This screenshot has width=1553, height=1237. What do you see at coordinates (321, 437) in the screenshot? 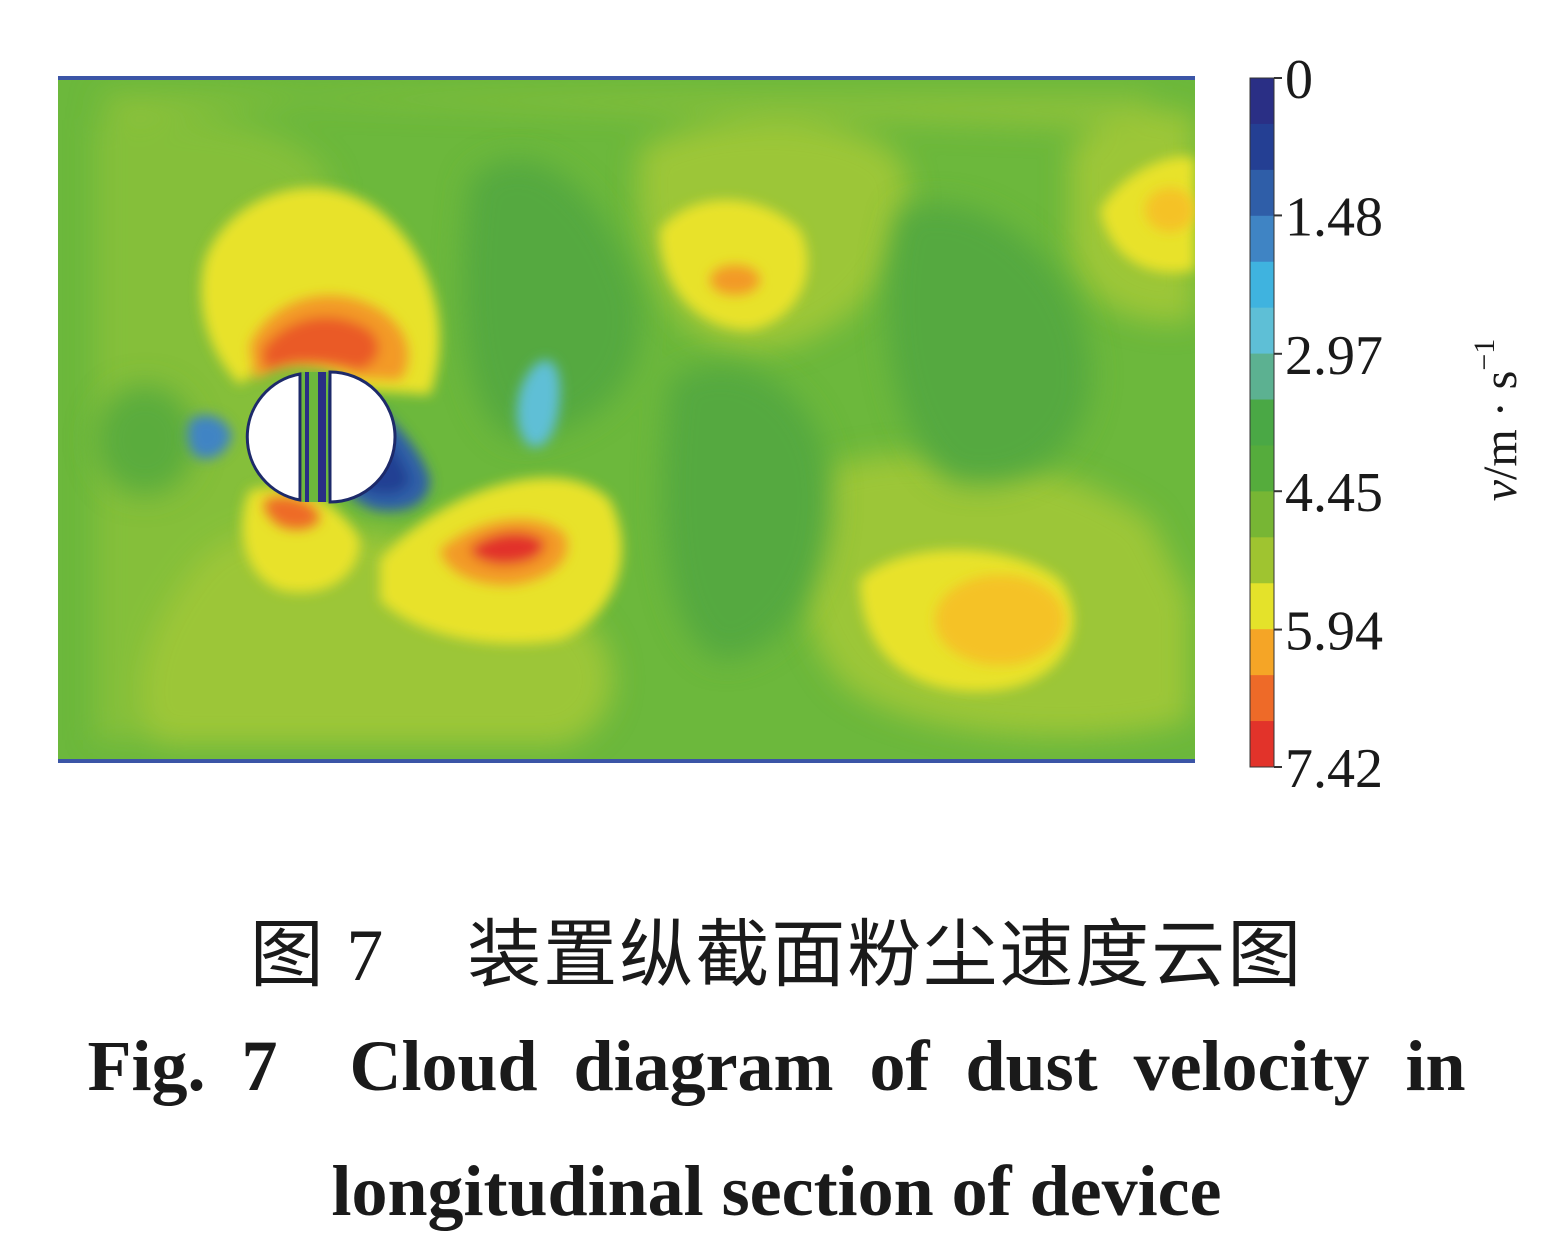
I see `cylinder-obstacle` at bounding box center [321, 437].